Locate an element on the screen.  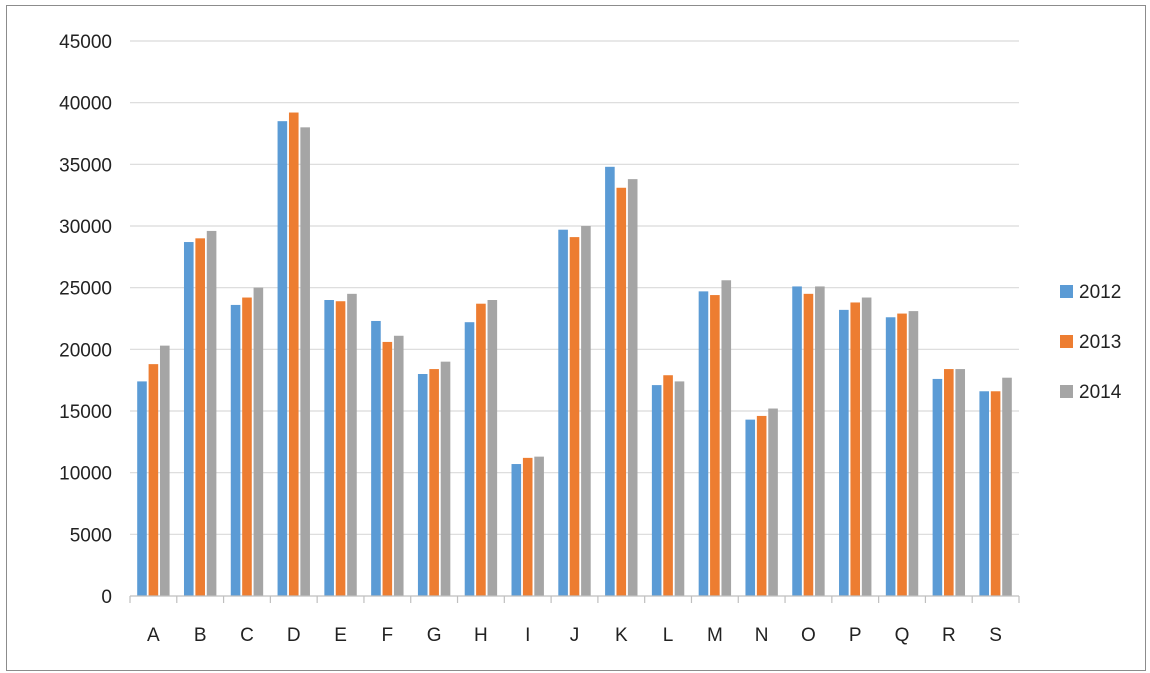
bar-J-2014 is located at coordinates (586, 411).